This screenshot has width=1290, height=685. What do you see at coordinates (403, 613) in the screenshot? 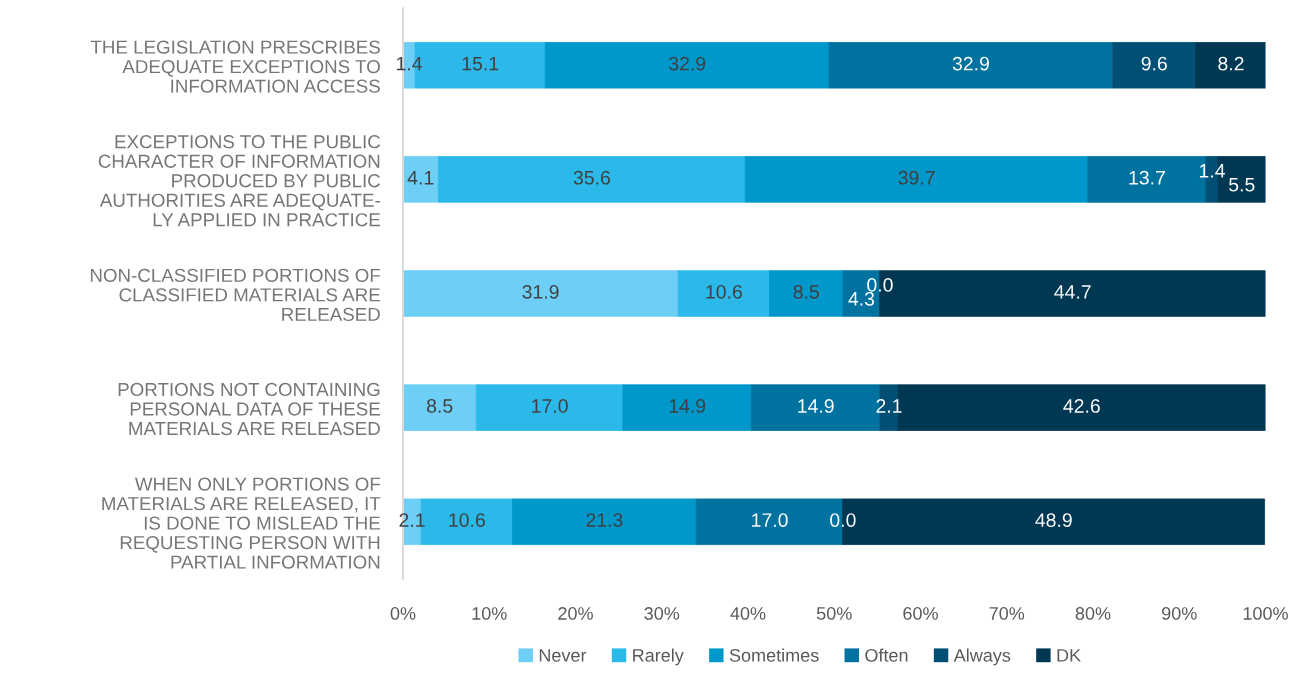
I see `x-tick-label: 0%` at bounding box center [403, 613].